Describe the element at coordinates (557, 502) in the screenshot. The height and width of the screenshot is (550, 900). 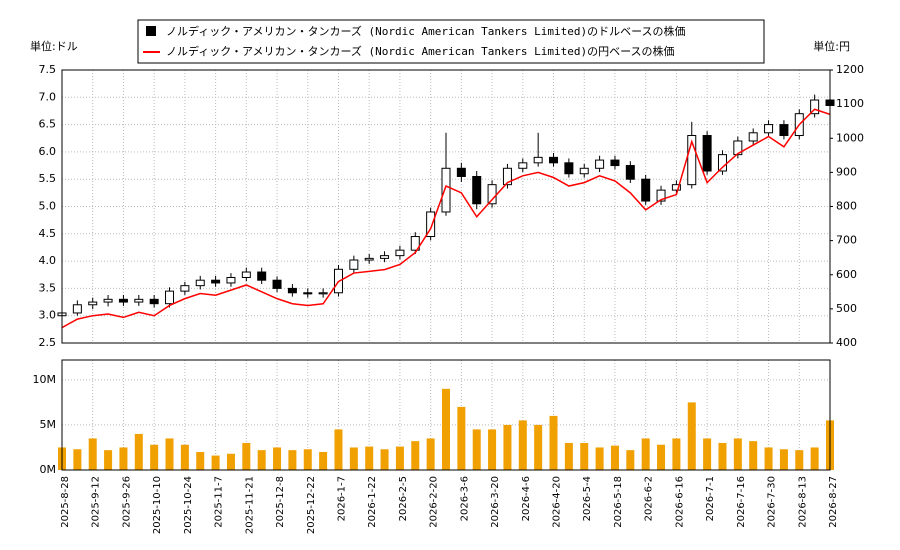
I see `x-tick-label: 2026-4-20` at that location.